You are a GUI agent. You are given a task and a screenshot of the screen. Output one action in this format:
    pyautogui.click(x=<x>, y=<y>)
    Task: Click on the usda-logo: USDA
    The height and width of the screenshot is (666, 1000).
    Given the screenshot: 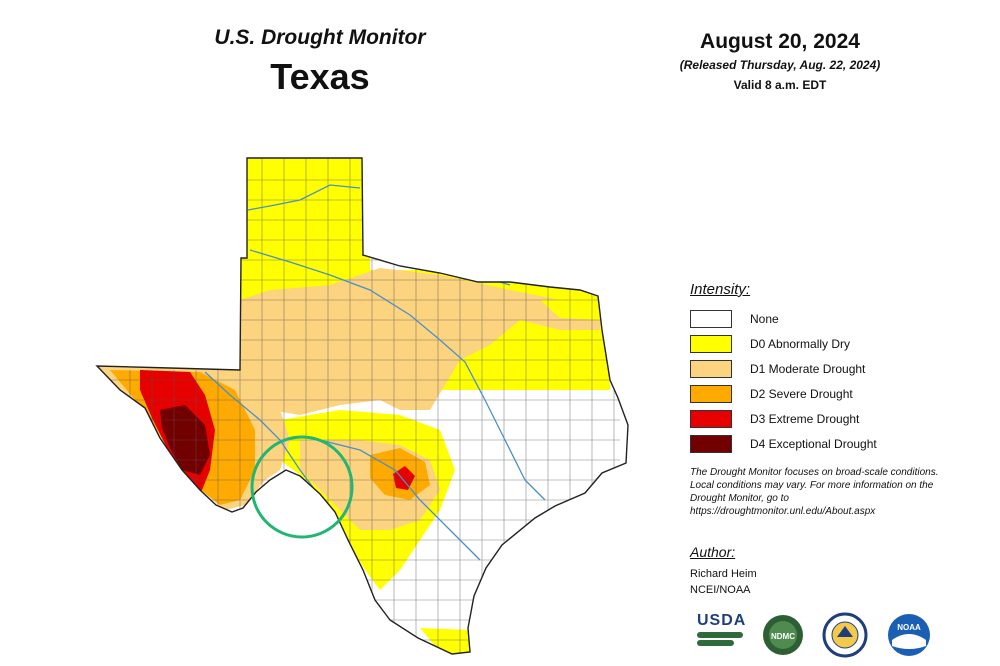 What is the action you would take?
    pyautogui.click(x=722, y=632)
    